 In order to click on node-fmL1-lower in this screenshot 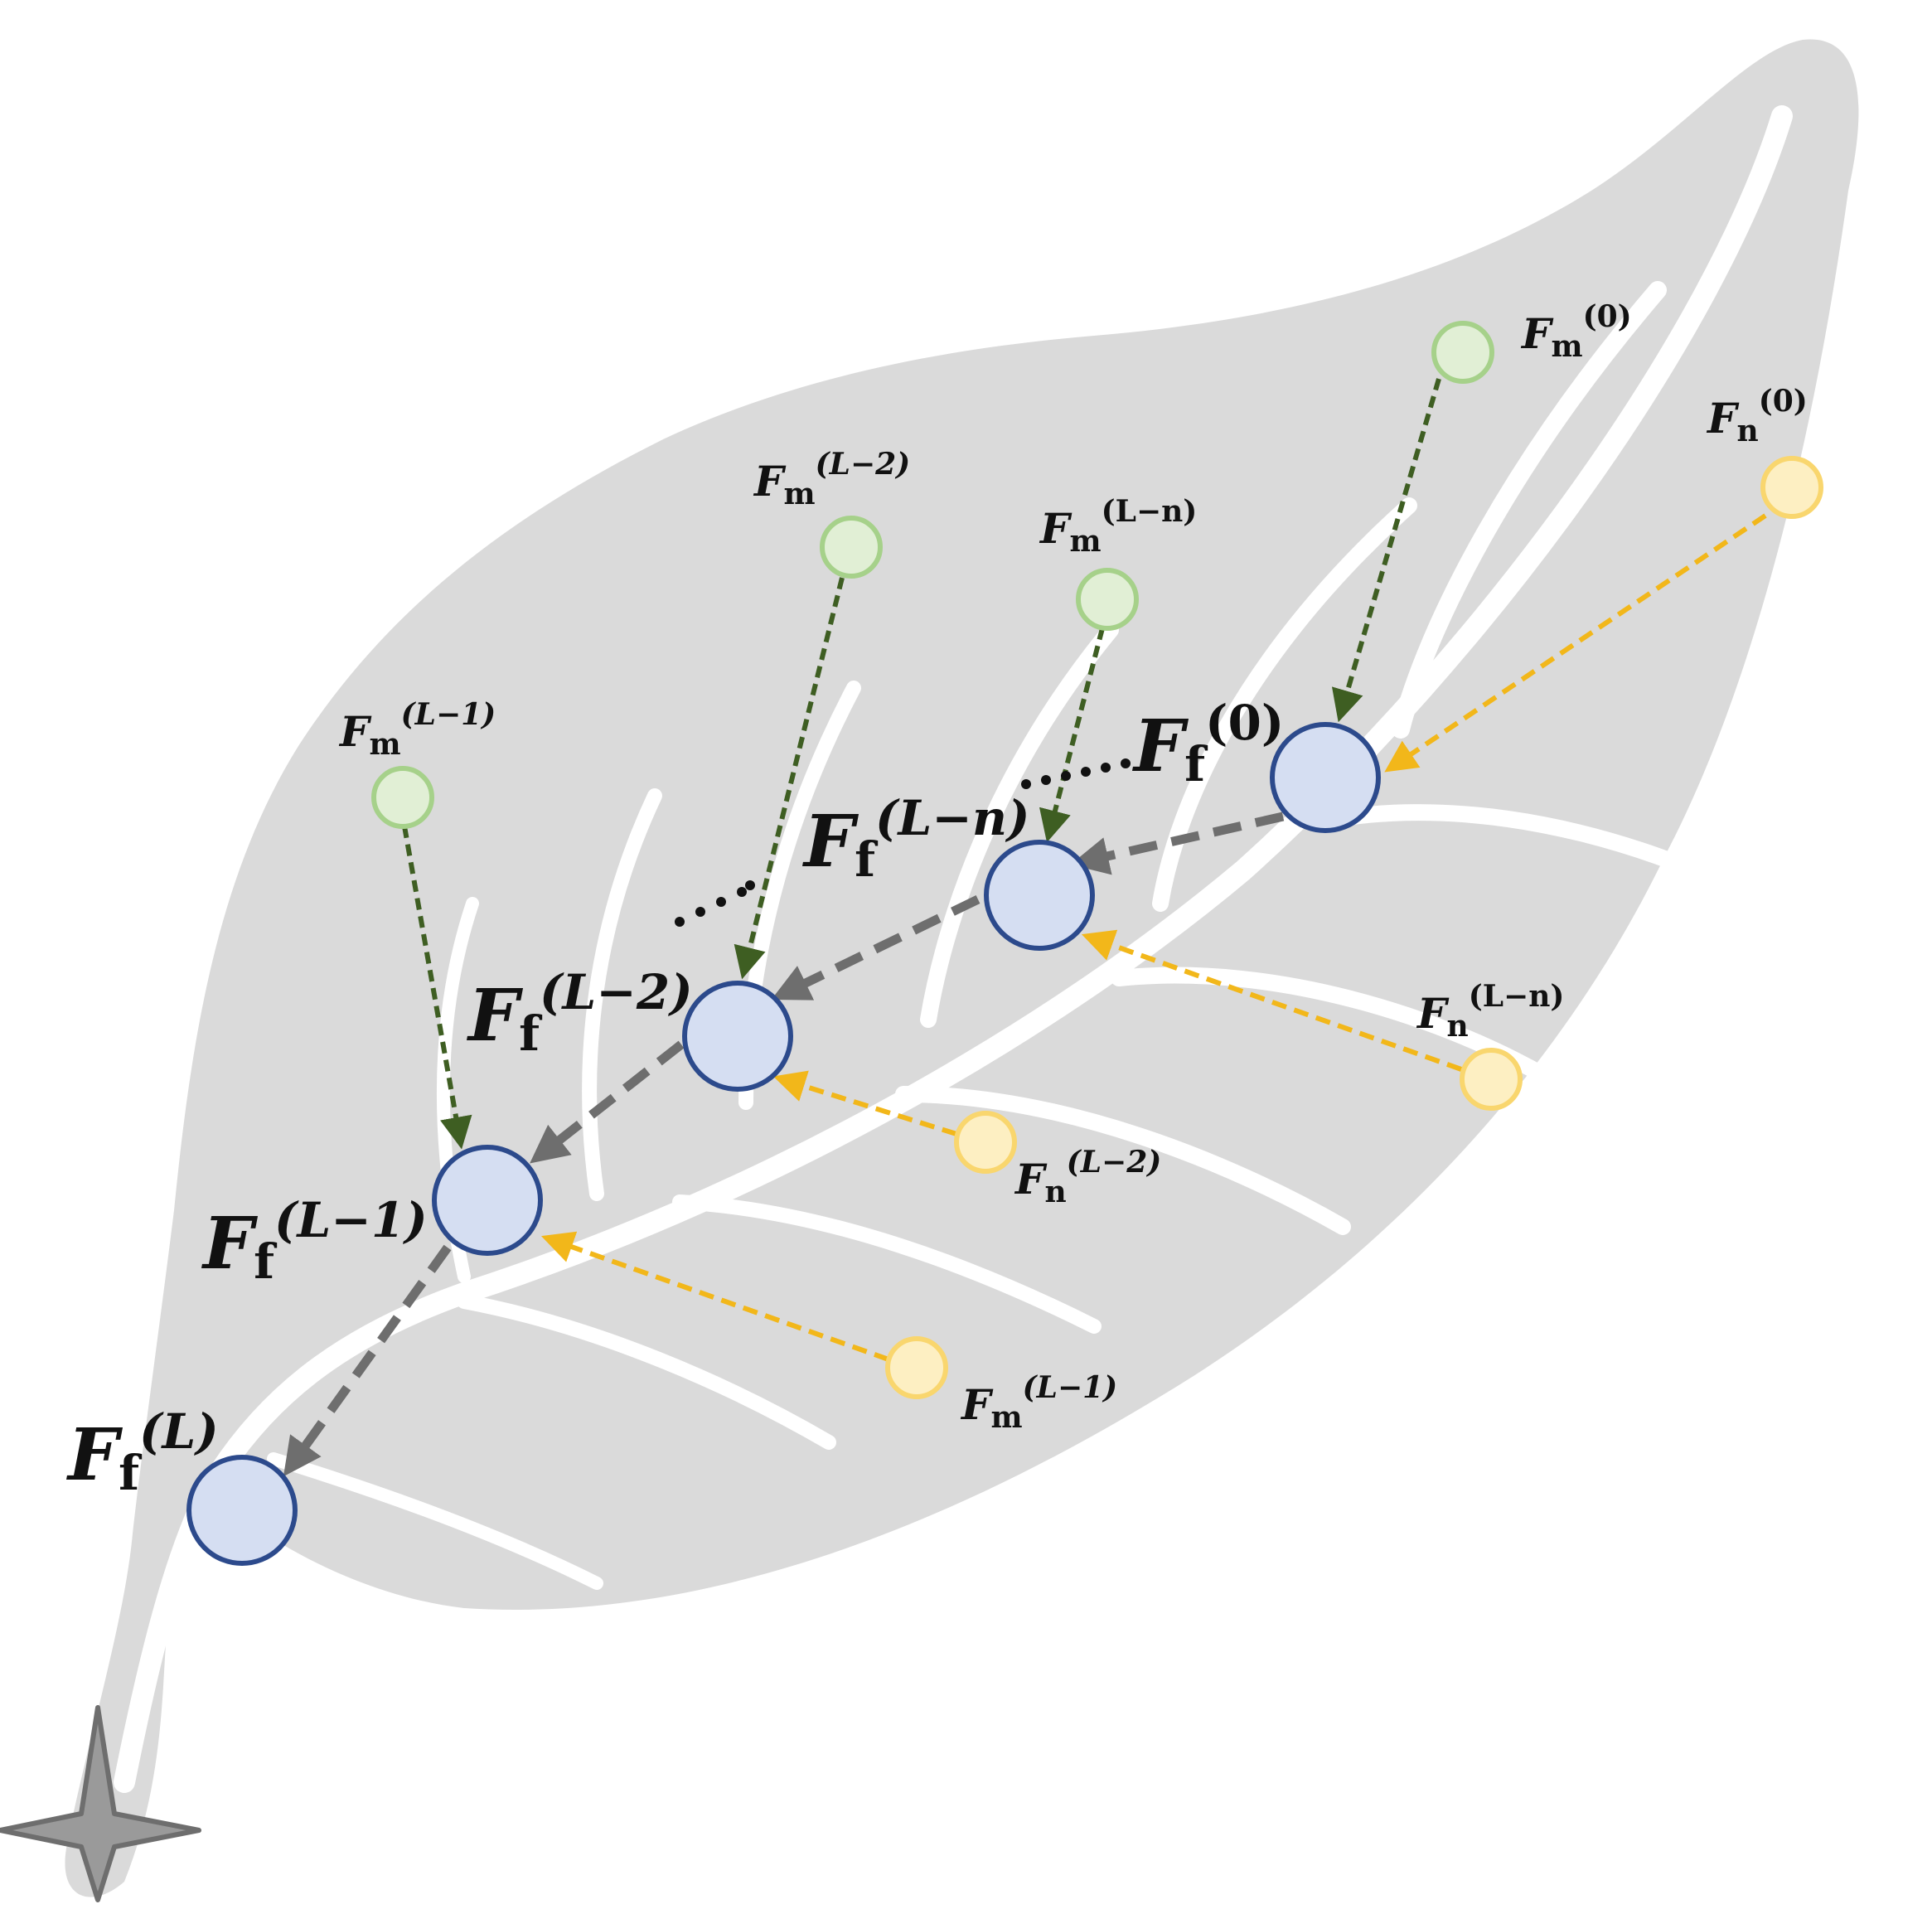, I will do `click(916, 1367)`.